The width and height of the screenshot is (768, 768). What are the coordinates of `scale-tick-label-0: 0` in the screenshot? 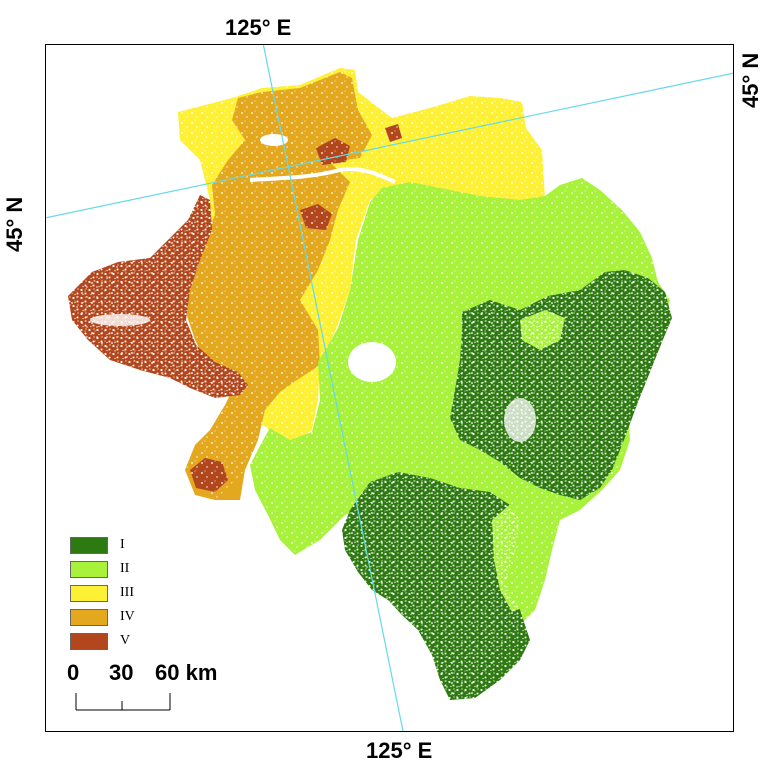 It's located at (73, 672).